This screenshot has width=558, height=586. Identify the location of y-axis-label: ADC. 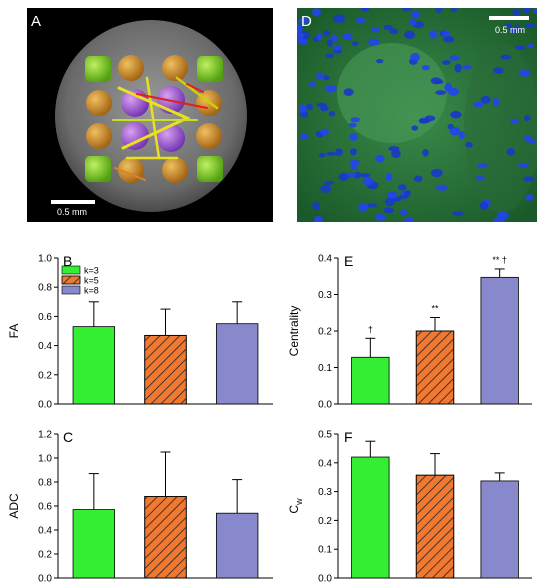
(14, 506).